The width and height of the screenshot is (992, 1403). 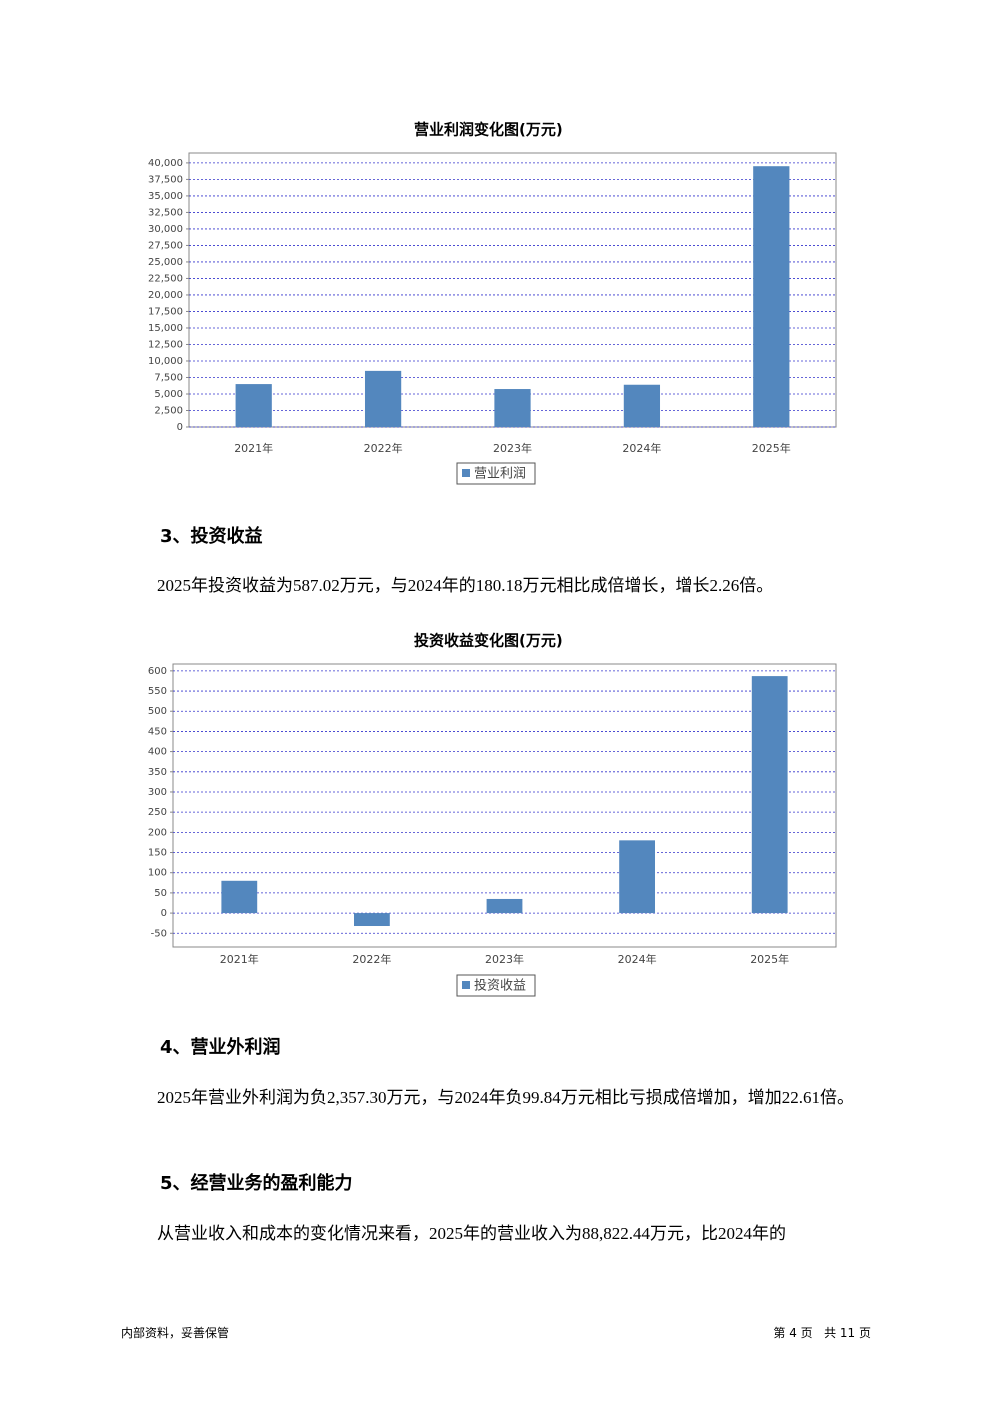 I want to click on y-tick-label: 600, so click(x=157, y=671).